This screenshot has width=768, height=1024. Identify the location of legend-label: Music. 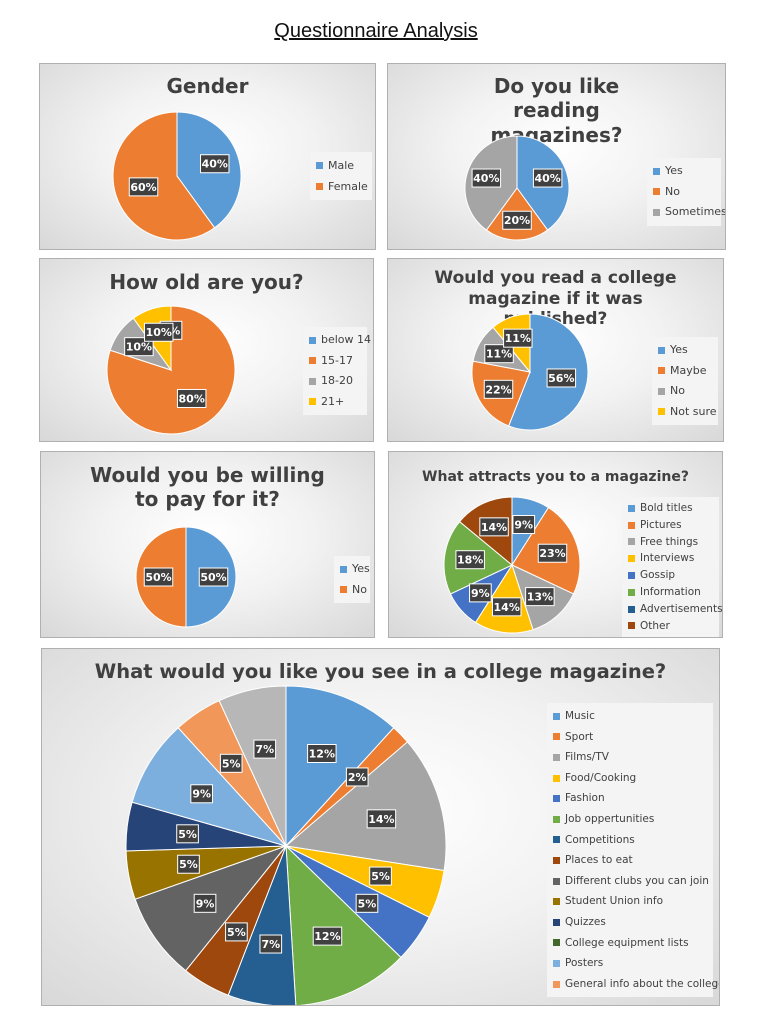
(580, 716).